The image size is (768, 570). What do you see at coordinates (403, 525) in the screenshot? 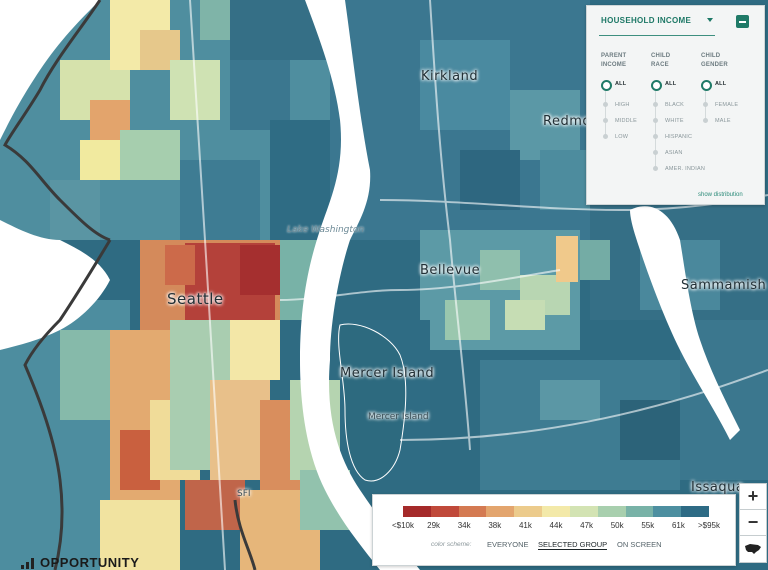
I see `legend-tick-label: <$10k` at bounding box center [403, 525].